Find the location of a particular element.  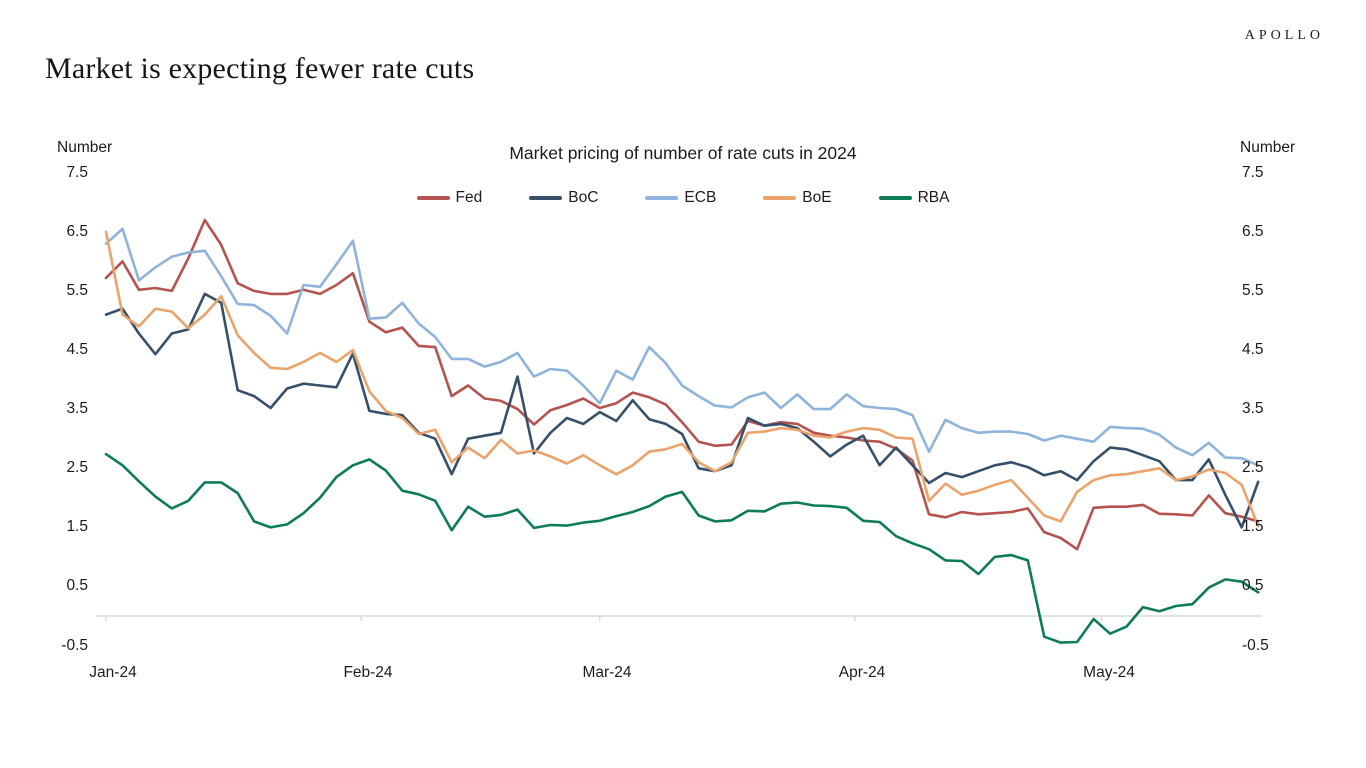

y-tick-label-right: 2.5 is located at coordinates (1253, 467).